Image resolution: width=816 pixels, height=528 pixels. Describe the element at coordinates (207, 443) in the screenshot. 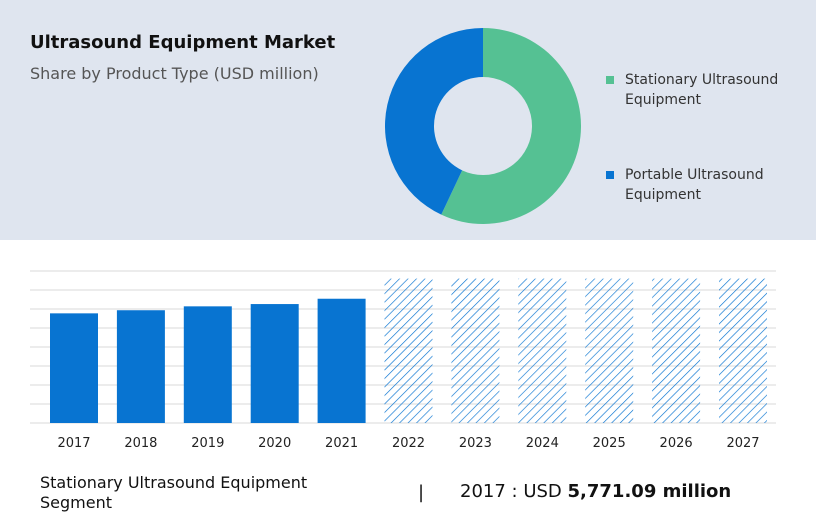

I see `x-tick-label-2019: 2019` at that location.